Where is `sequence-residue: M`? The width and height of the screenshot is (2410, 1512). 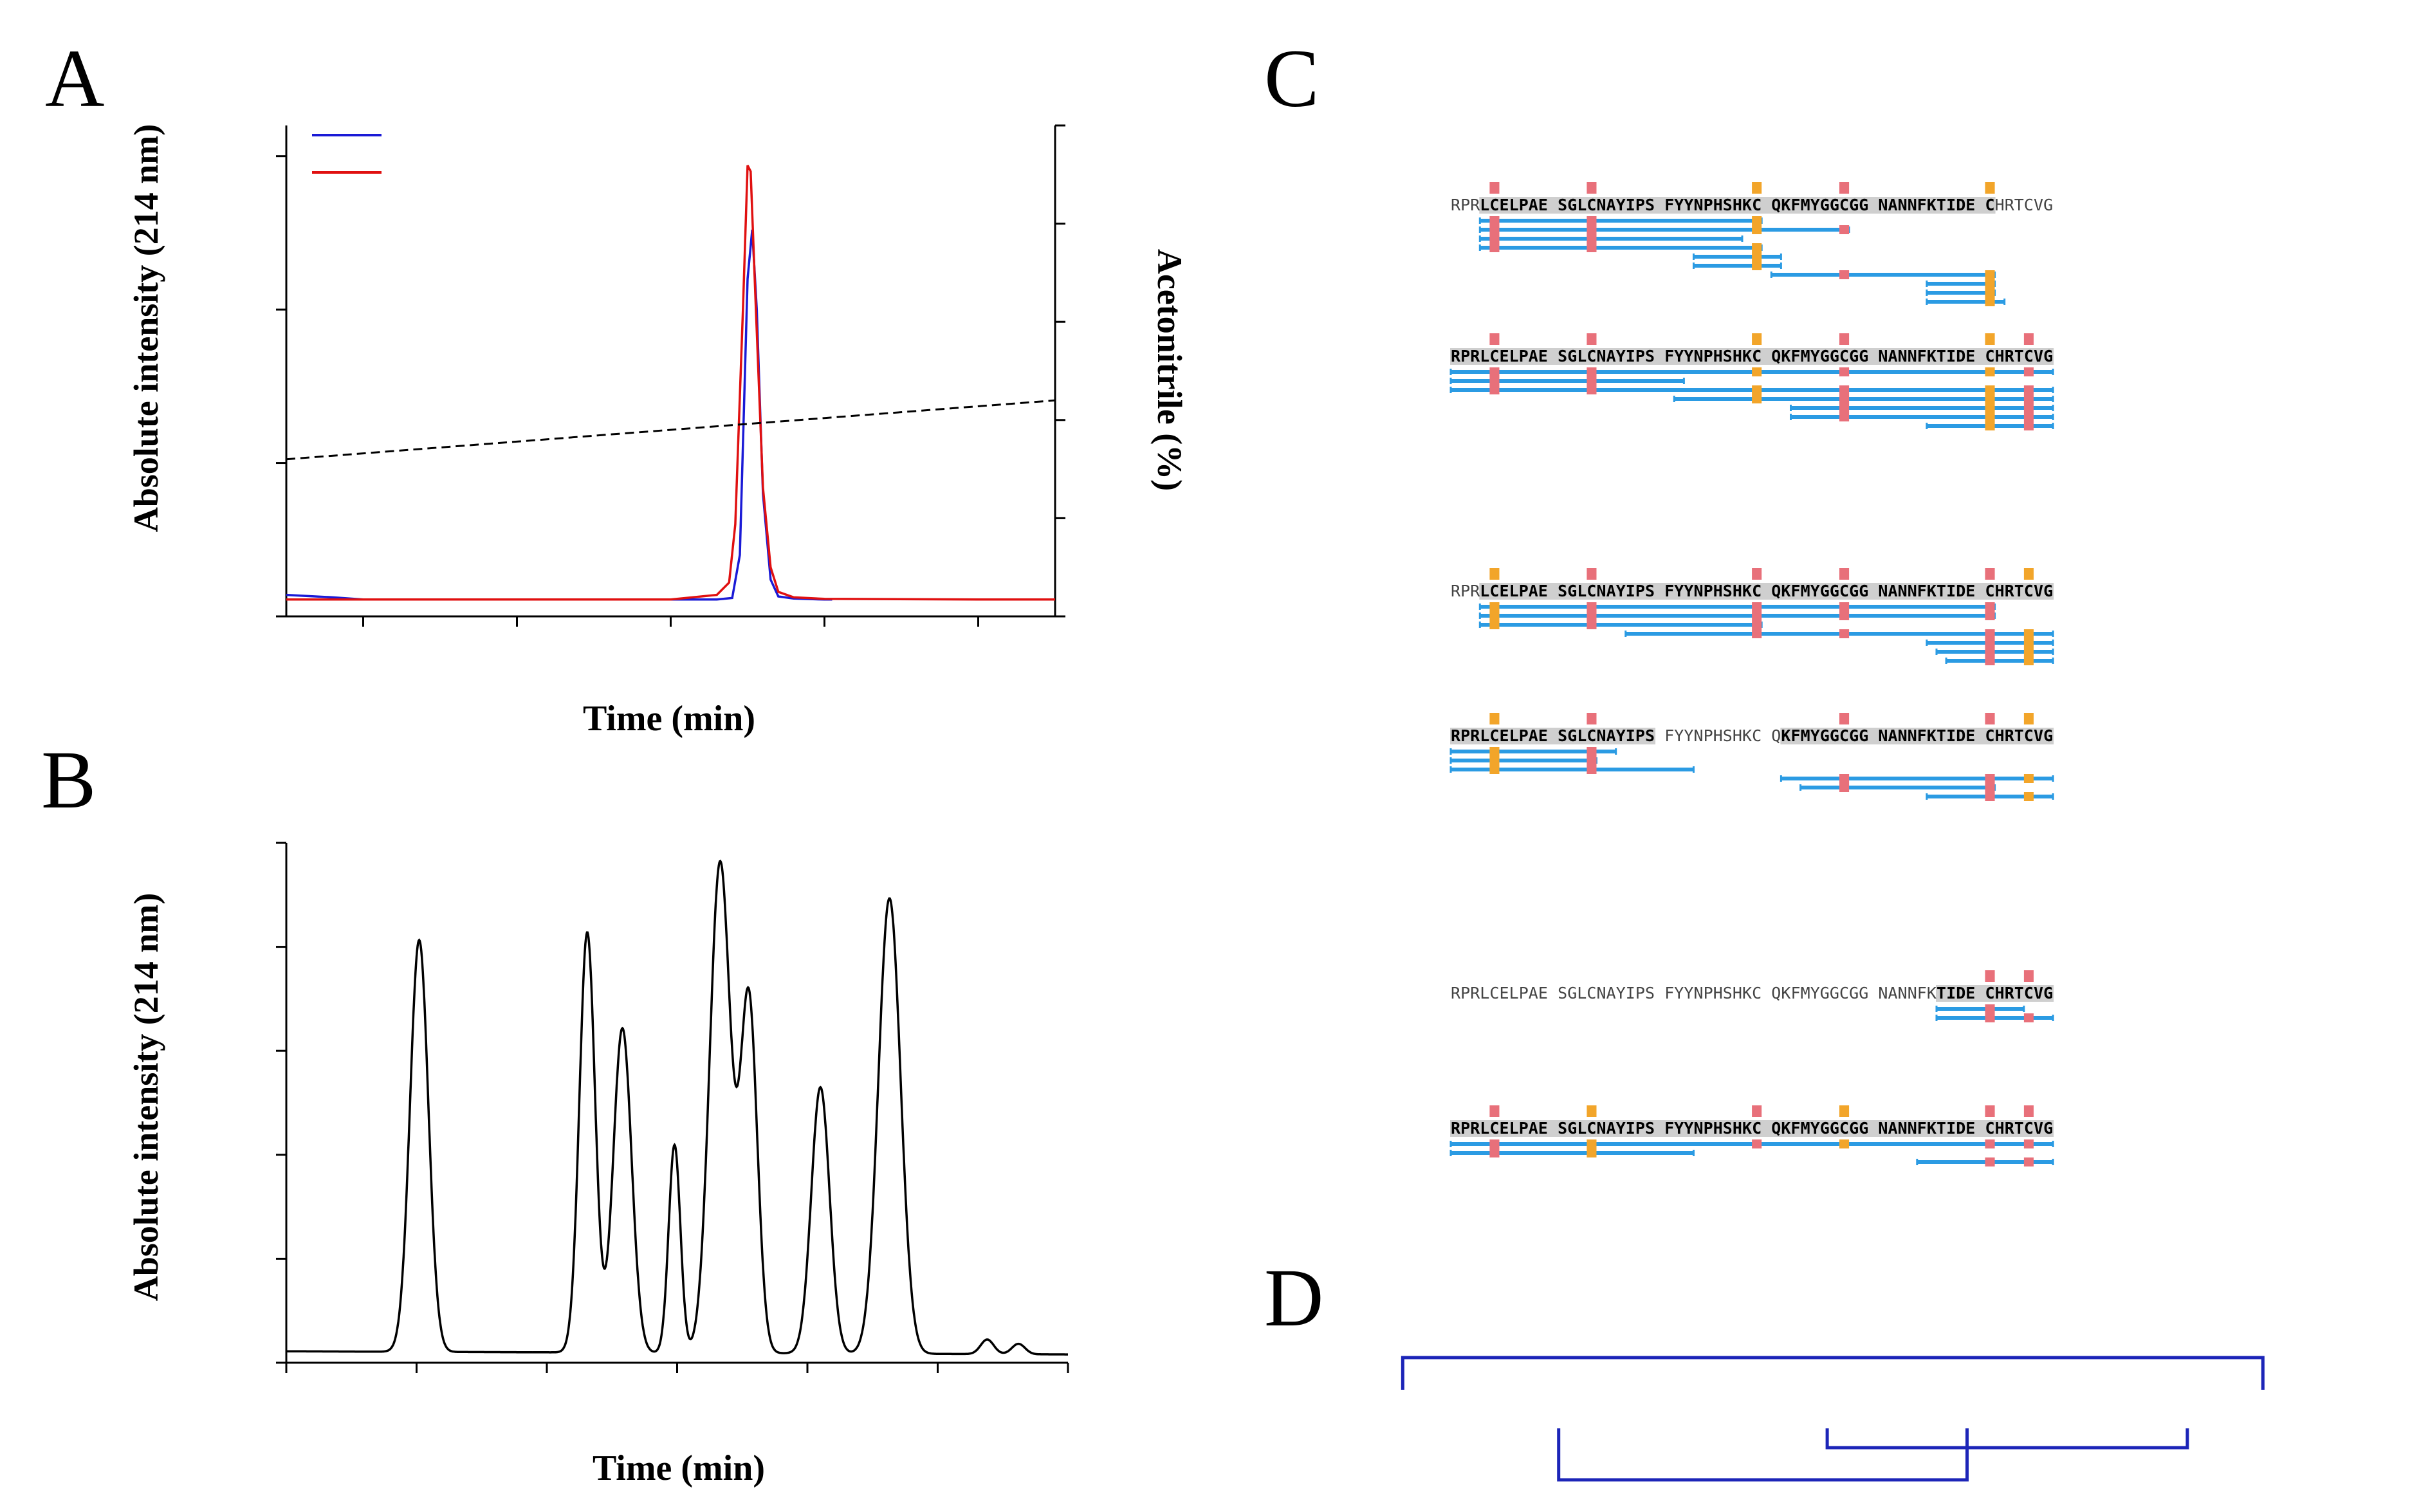 sequence-residue: M is located at coordinates (1806, 735).